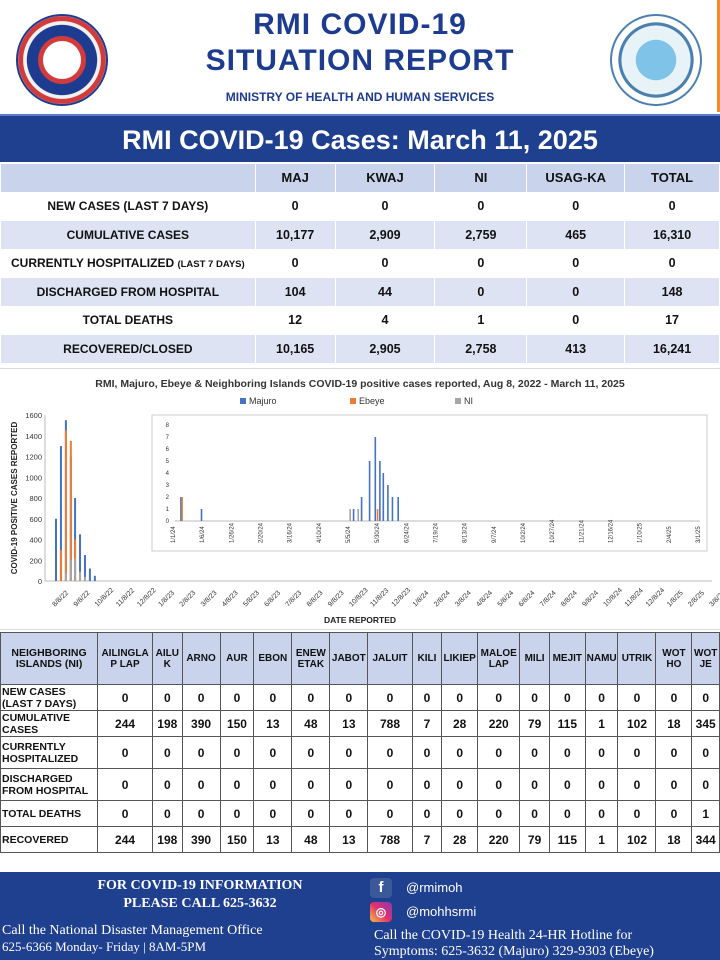  Describe the element at coordinates (385, 320) in the screenshot. I see `cell: 4` at that location.